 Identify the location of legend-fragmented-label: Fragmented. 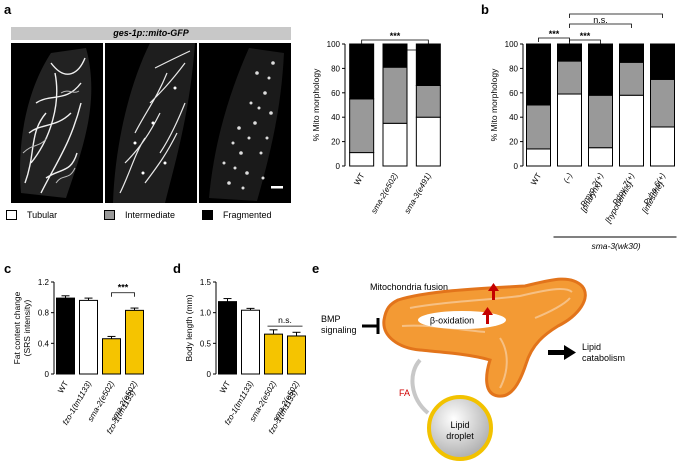
(247, 215).